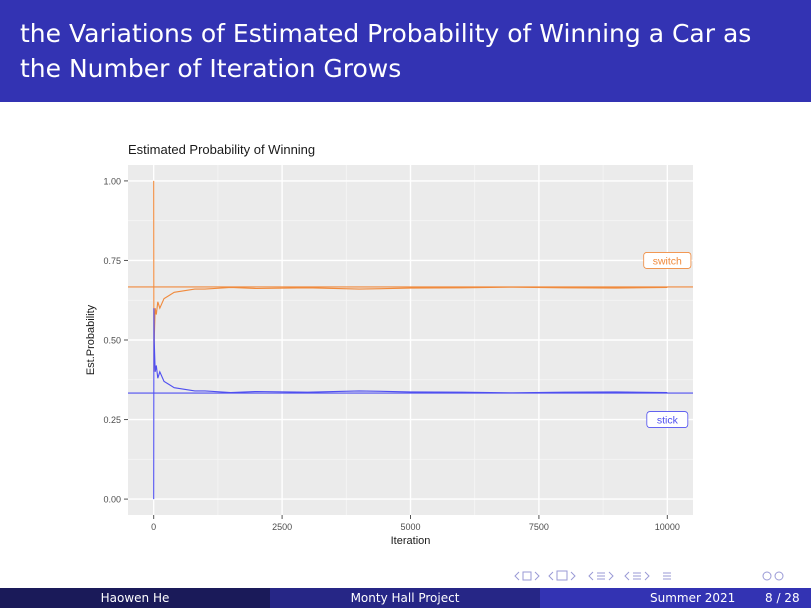 This screenshot has width=811, height=608. Describe the element at coordinates (693, 598) in the screenshot. I see `footer-date: Summer 2021` at that location.